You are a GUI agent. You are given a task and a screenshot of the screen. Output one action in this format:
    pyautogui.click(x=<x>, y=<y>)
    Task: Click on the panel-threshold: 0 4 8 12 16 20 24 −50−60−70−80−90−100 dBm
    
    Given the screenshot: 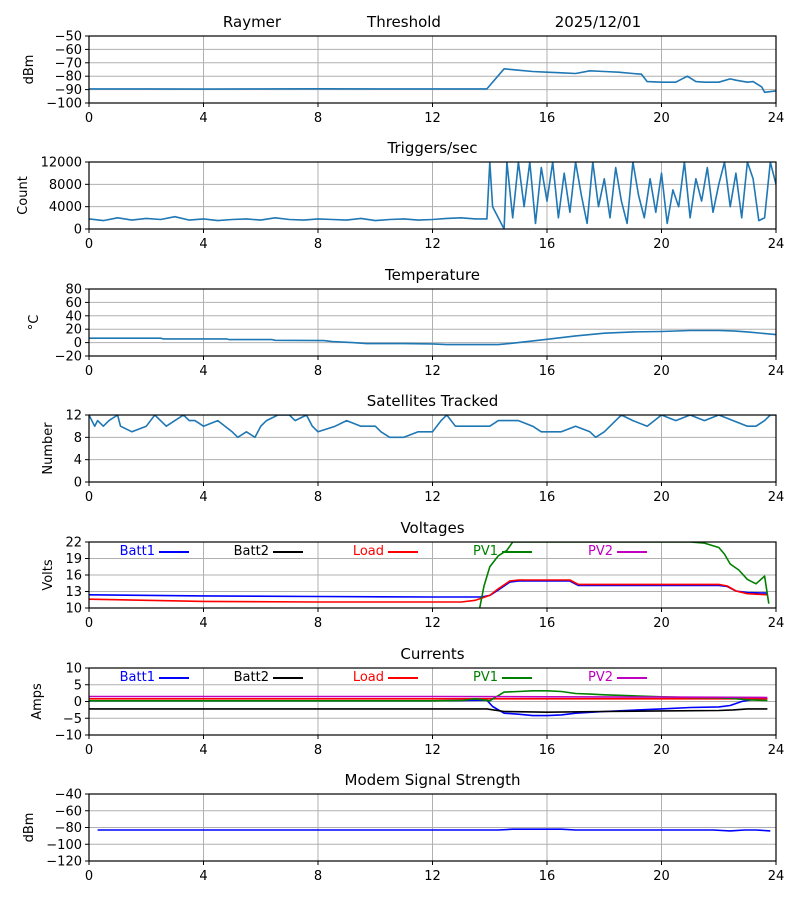 What is the action you would take?
    pyautogui.click(x=403, y=78)
    